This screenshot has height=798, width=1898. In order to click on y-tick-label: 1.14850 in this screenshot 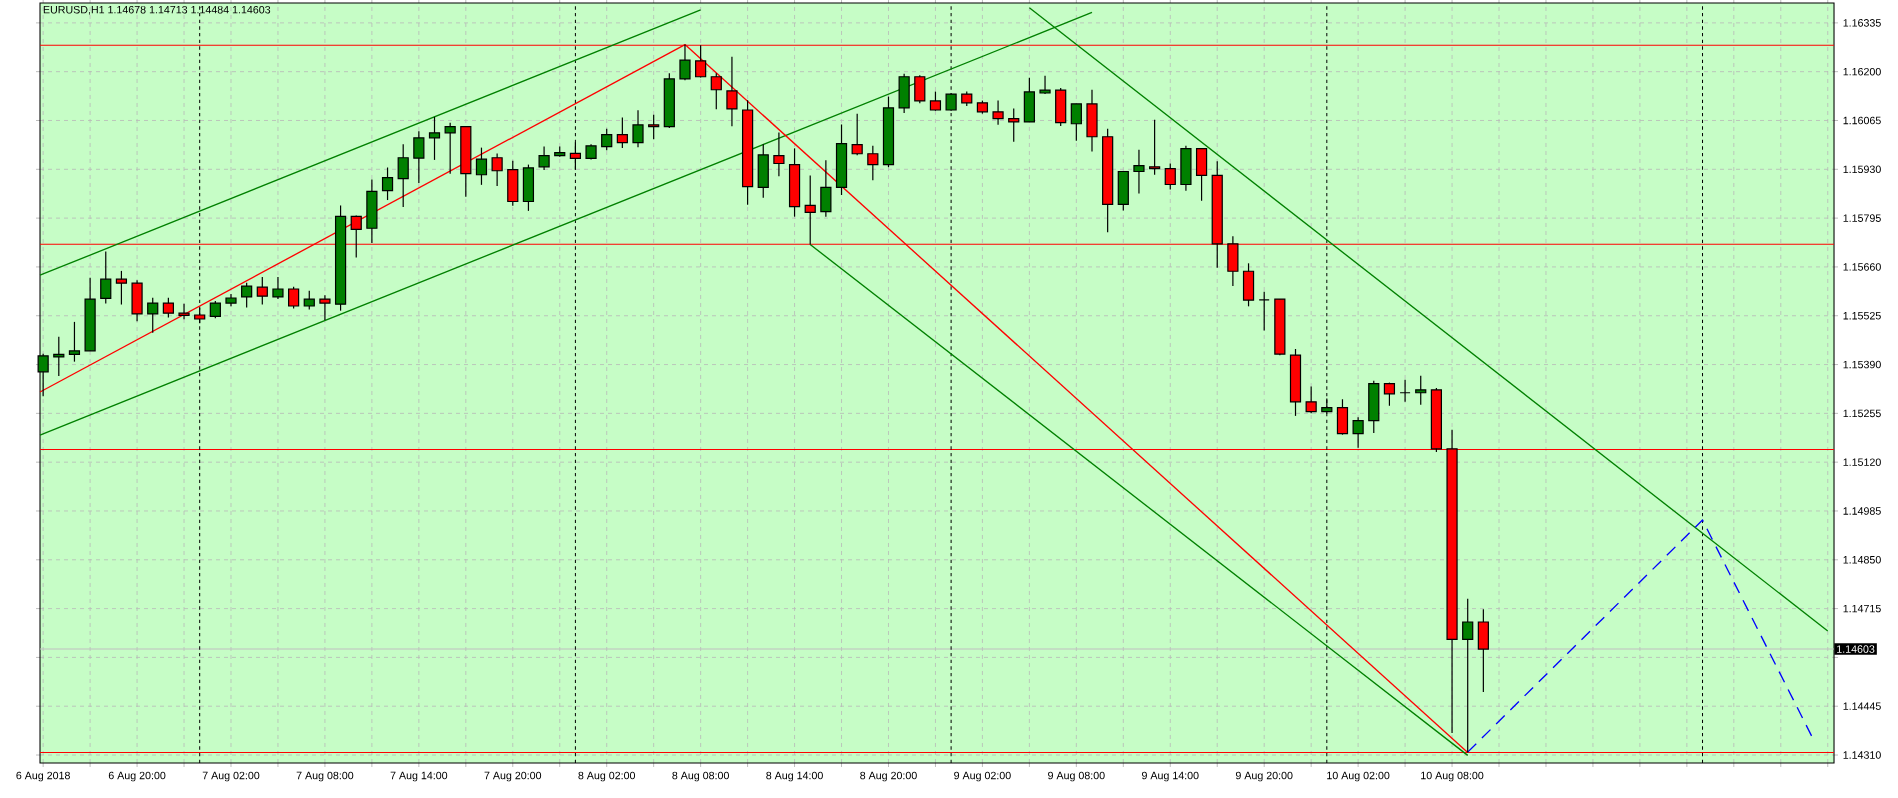, I will do `click(1862, 560)`.